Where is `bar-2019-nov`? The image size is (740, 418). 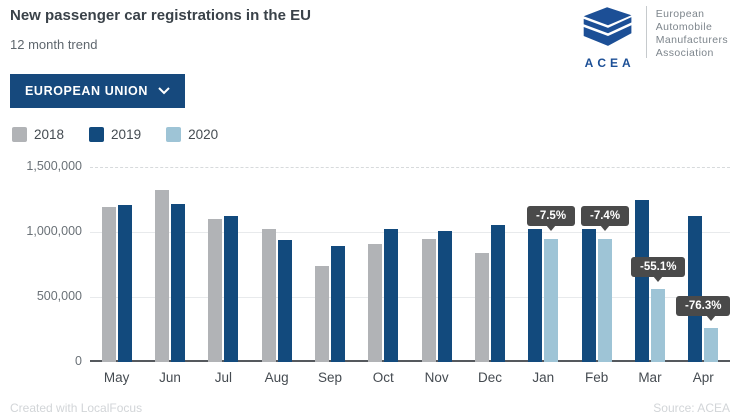 bar-2019-nov is located at coordinates (444, 296).